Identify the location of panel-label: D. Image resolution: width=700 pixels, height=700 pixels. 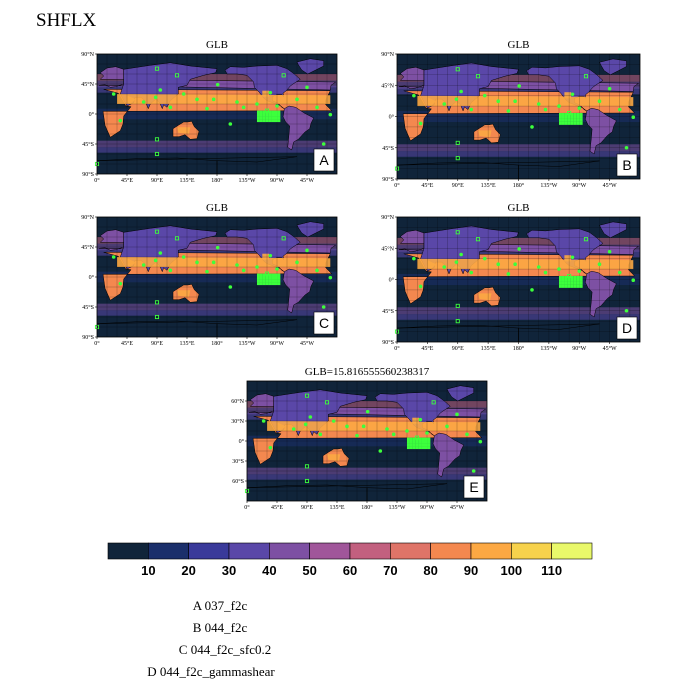
(627, 328).